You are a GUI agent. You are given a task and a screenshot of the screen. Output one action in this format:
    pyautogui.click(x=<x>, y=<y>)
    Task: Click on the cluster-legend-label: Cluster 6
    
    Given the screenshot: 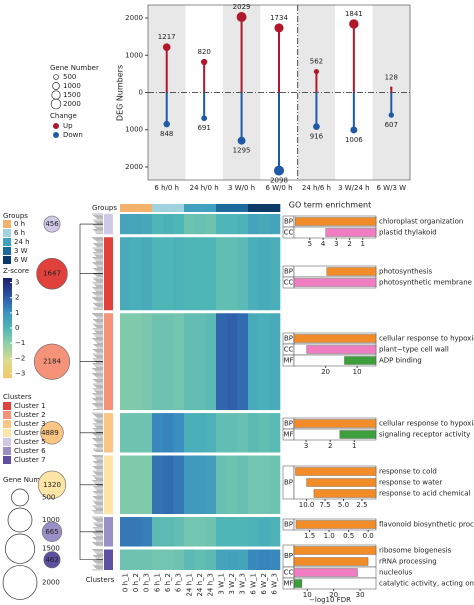 What is the action you would take?
    pyautogui.click(x=30, y=451)
    